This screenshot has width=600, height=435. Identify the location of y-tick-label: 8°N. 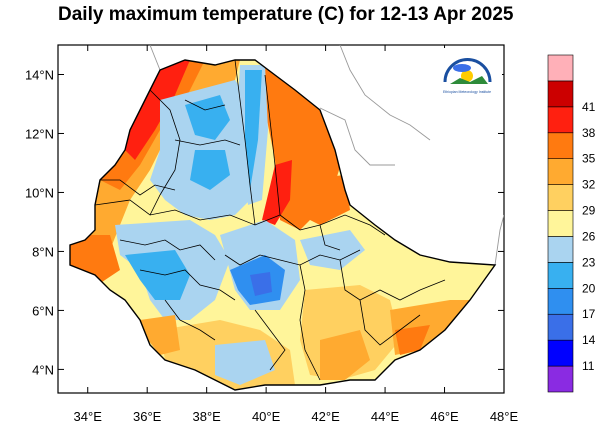
(43, 251).